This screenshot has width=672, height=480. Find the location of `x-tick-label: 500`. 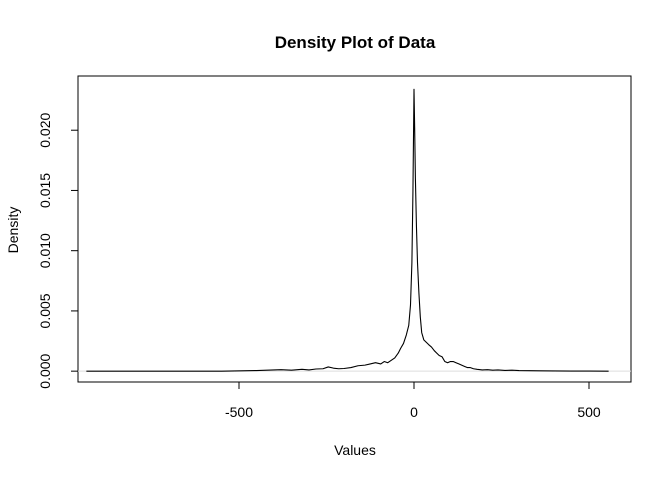

x-tick-label: 500 is located at coordinates (589, 412).